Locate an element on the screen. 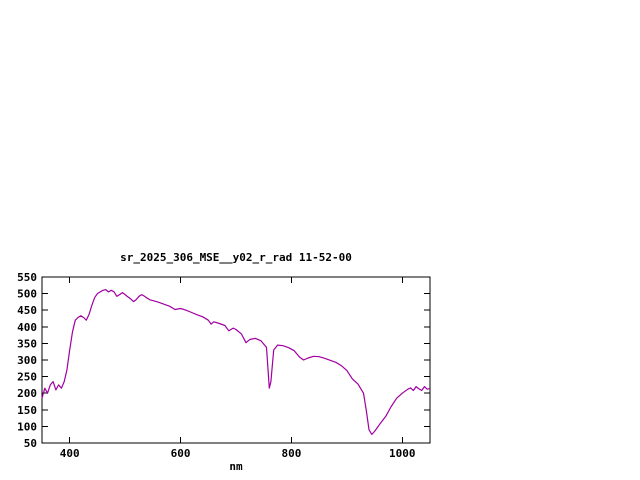  y-tick-label: 200 is located at coordinates (27, 393).